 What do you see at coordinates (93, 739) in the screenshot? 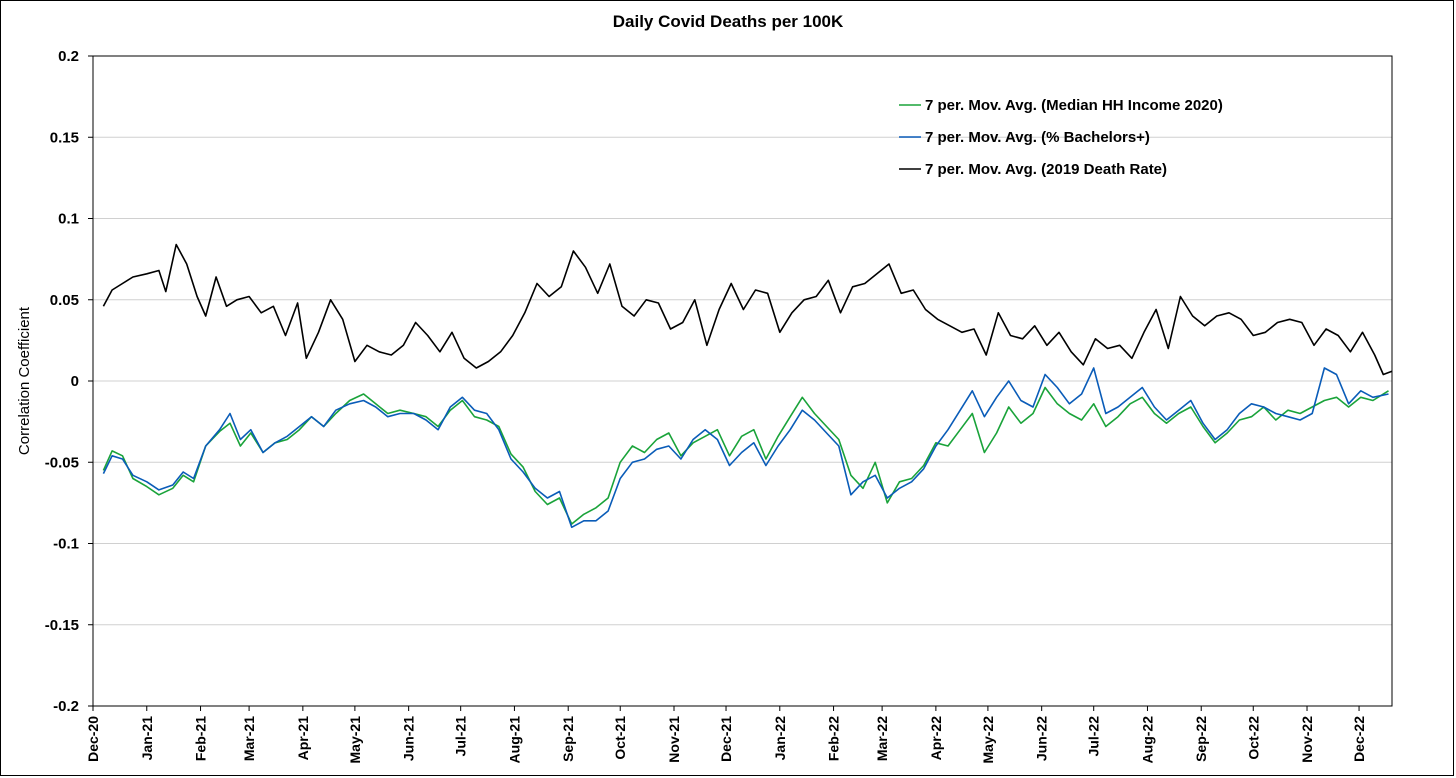
I see `x-tick-label: Dec-20` at bounding box center [93, 739].